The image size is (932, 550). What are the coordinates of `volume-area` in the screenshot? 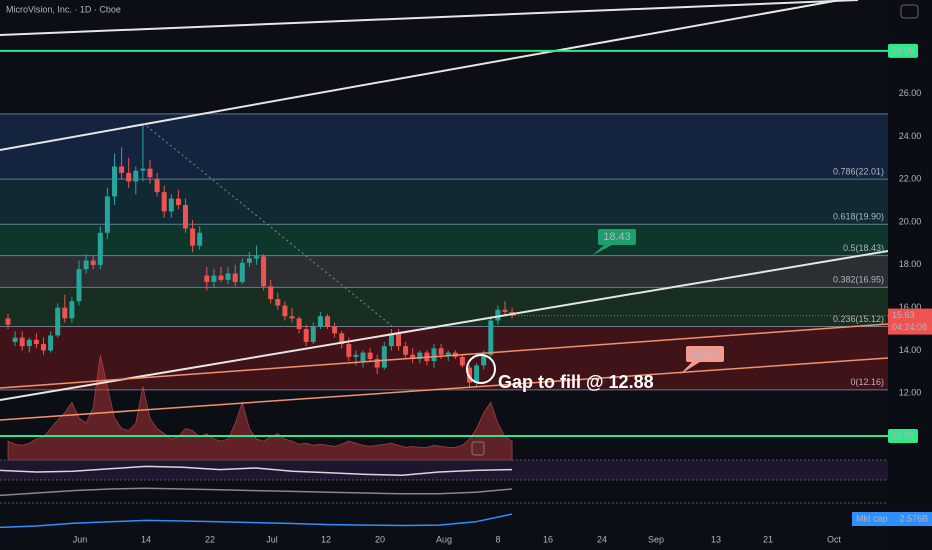 It's located at (260, 407).